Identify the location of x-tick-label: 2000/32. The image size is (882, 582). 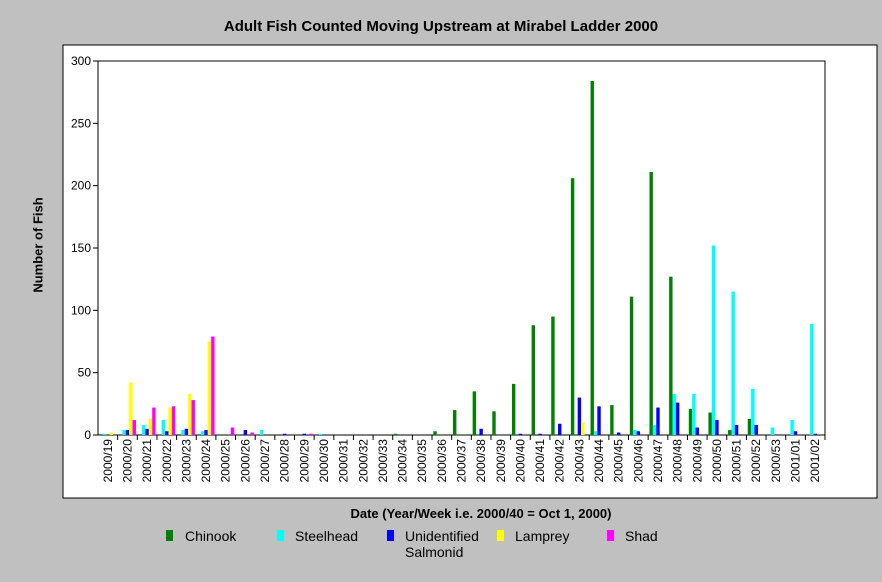
(363, 461).